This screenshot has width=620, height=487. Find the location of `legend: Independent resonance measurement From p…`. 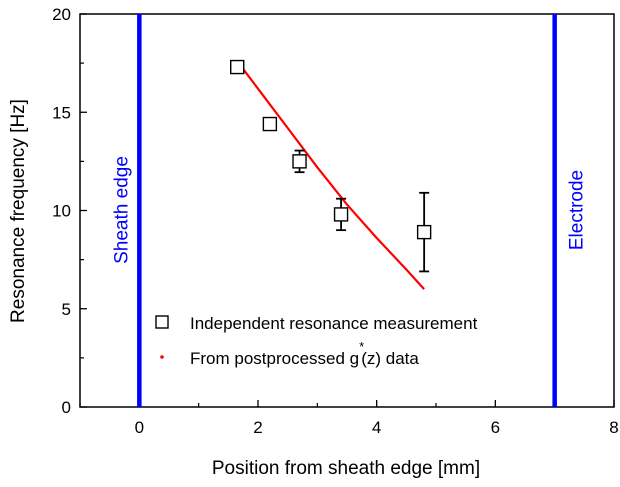

legend: Independent resonance measurement From p… is located at coordinates (316, 341).